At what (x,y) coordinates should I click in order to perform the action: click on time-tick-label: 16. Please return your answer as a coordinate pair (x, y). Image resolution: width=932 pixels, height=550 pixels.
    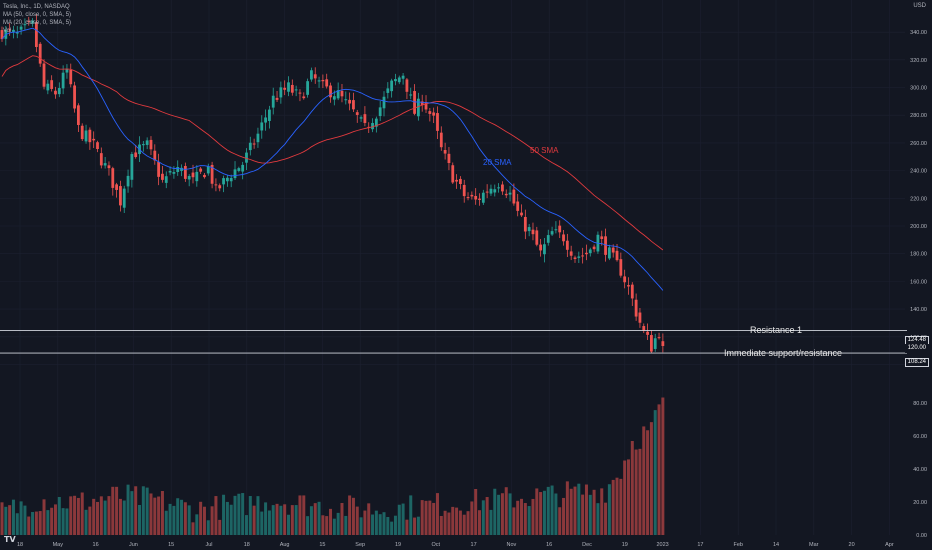
    Looking at the image, I should click on (96, 545).